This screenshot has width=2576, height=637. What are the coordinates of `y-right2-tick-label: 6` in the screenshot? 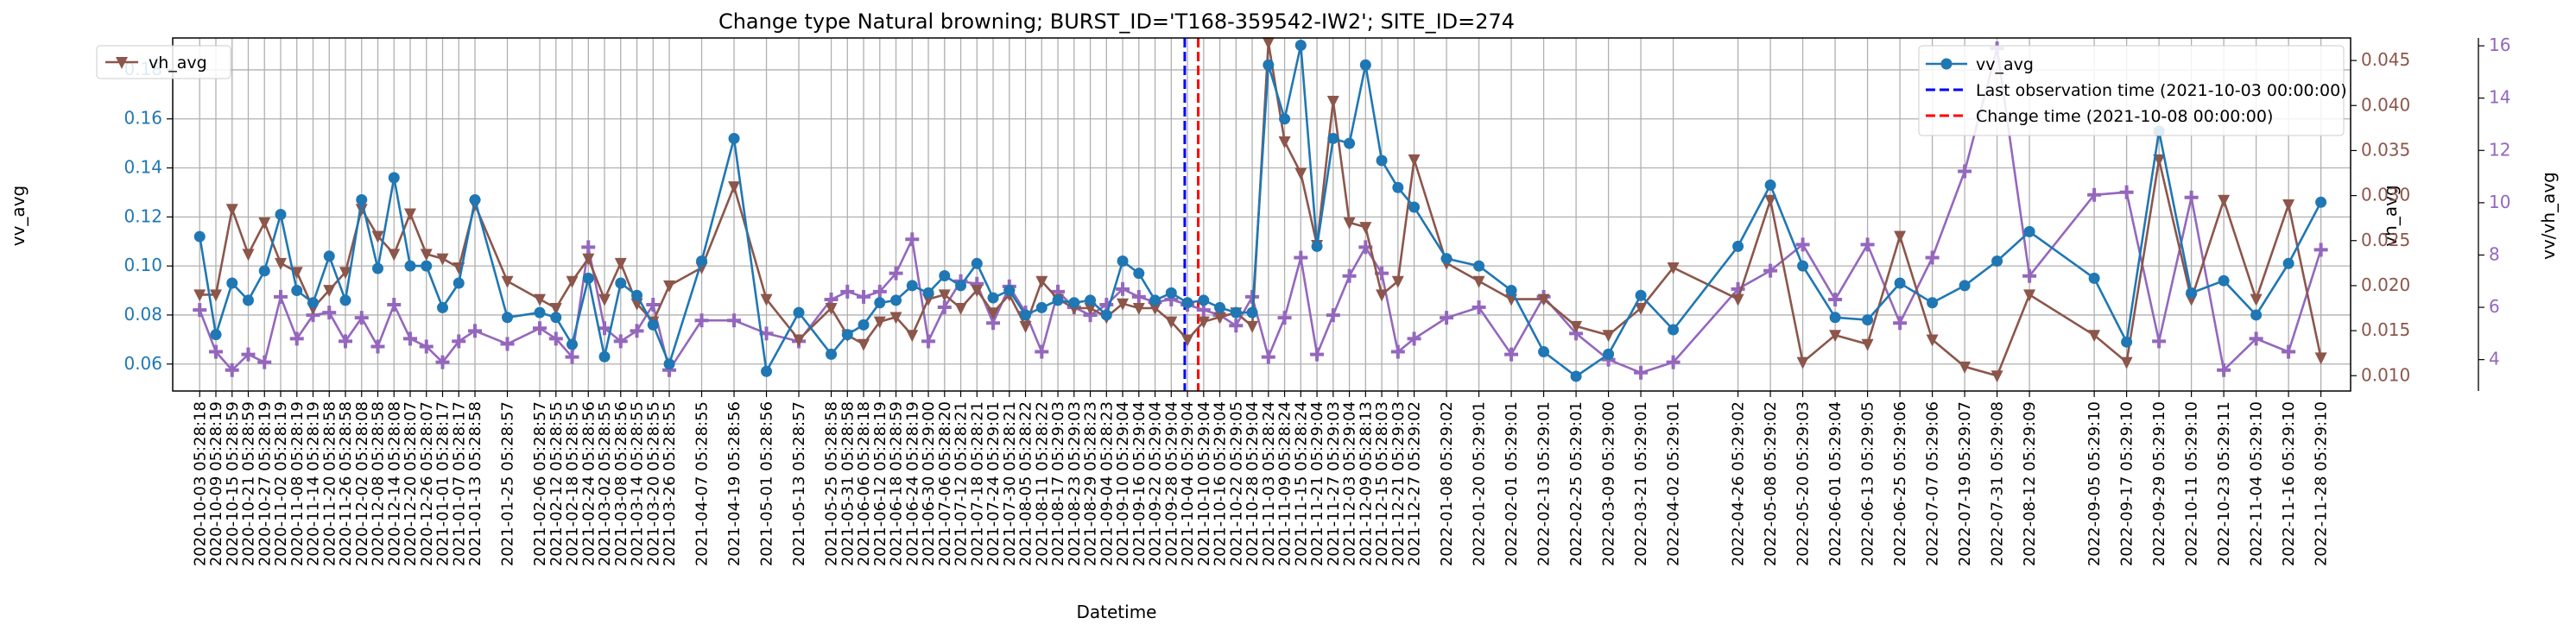 It's located at (2494, 306).